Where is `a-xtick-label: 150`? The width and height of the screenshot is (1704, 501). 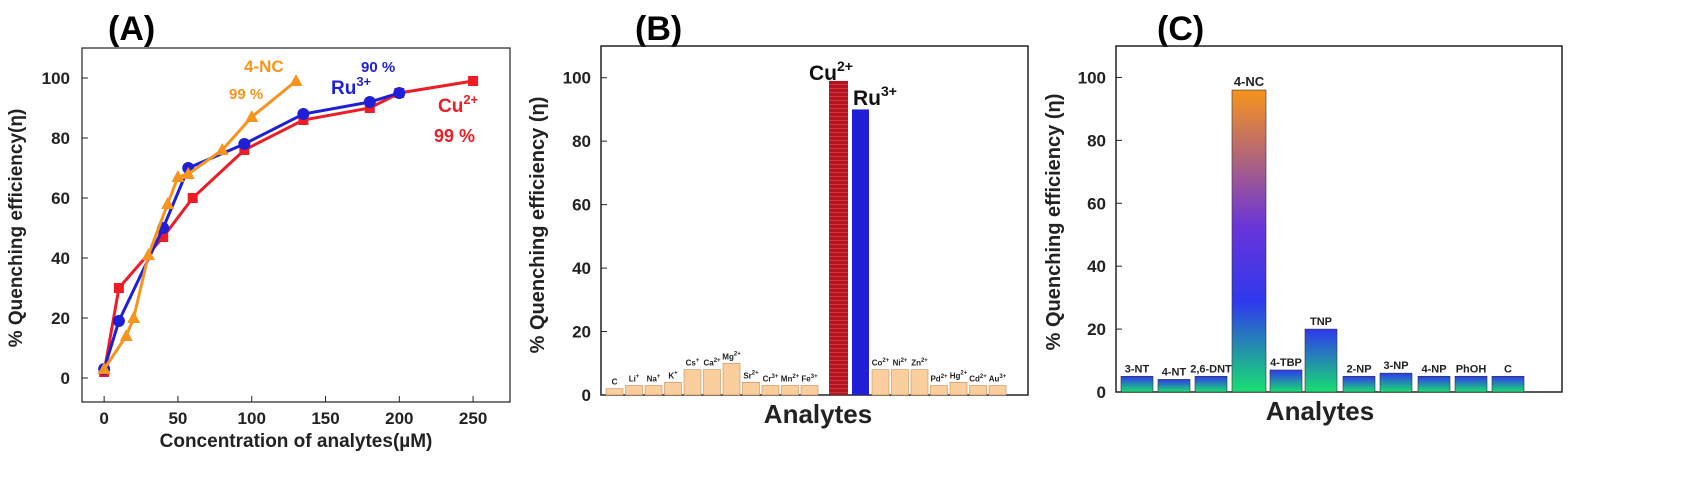 a-xtick-label: 150 is located at coordinates (325, 418).